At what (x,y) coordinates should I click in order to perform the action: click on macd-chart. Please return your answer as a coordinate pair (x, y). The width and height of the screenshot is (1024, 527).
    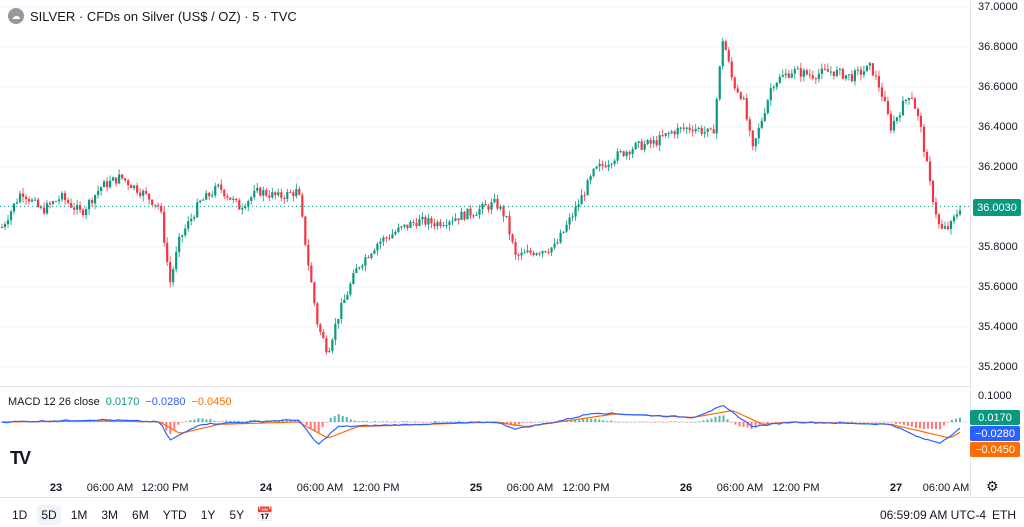
    Looking at the image, I should click on (485, 429).